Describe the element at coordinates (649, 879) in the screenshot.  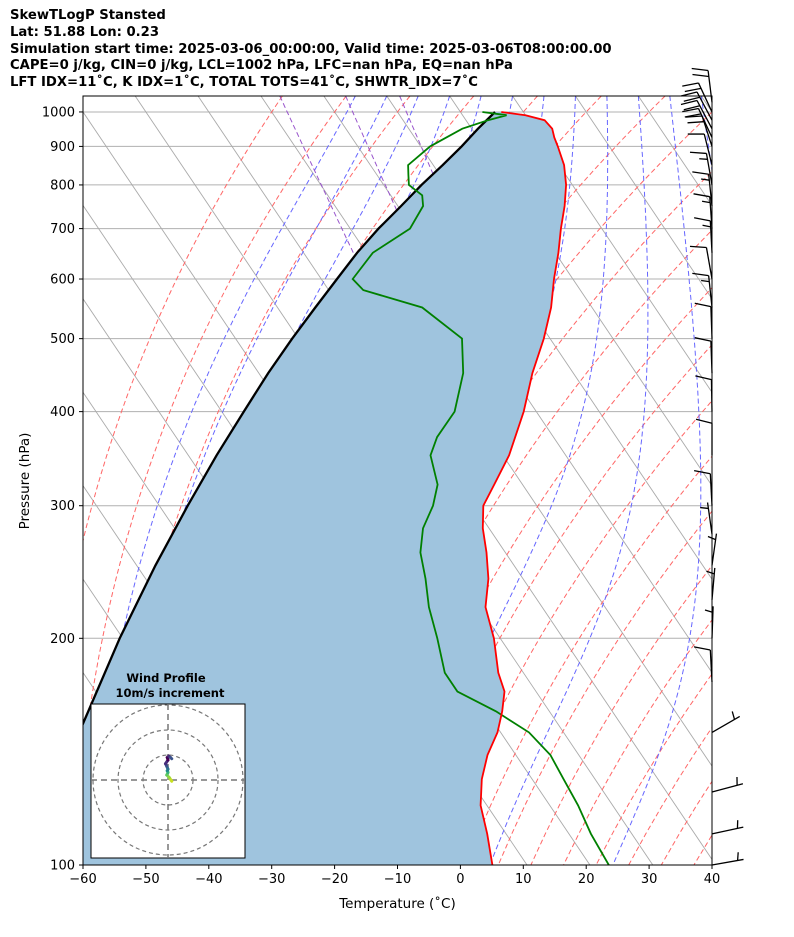
I see `x-tick-label: 30` at that location.